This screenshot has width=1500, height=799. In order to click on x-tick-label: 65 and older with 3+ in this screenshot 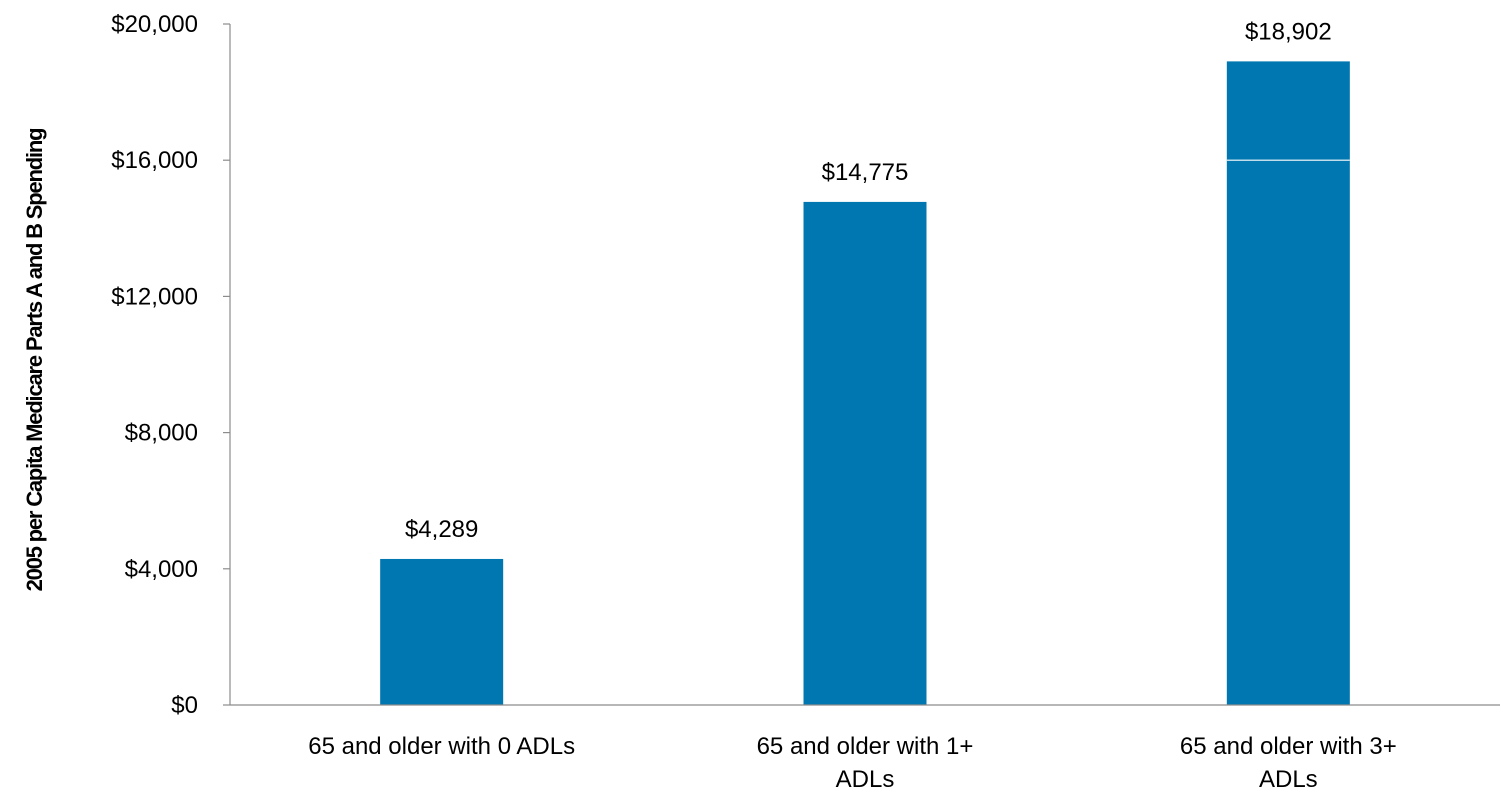, I will do `click(1288, 746)`.